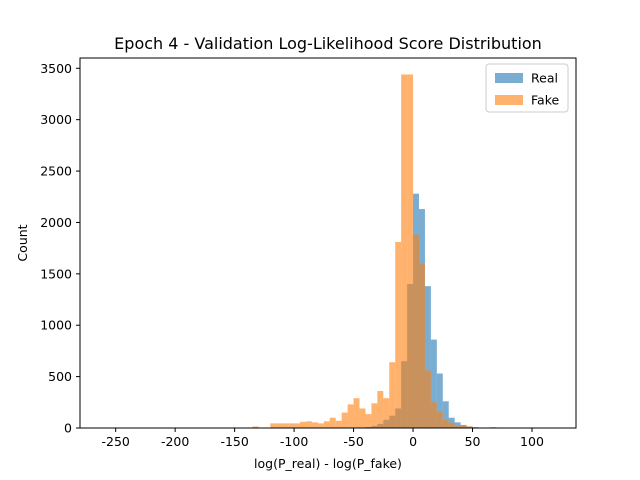  Describe the element at coordinates (413, 441) in the screenshot. I see `x-tick-label: 0` at that location.